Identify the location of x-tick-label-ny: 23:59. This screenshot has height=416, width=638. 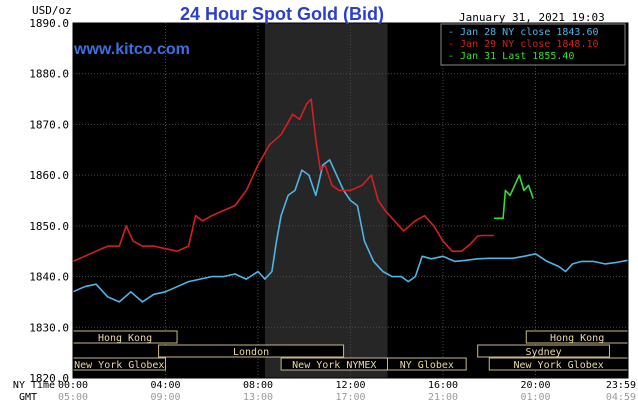
(621, 385).